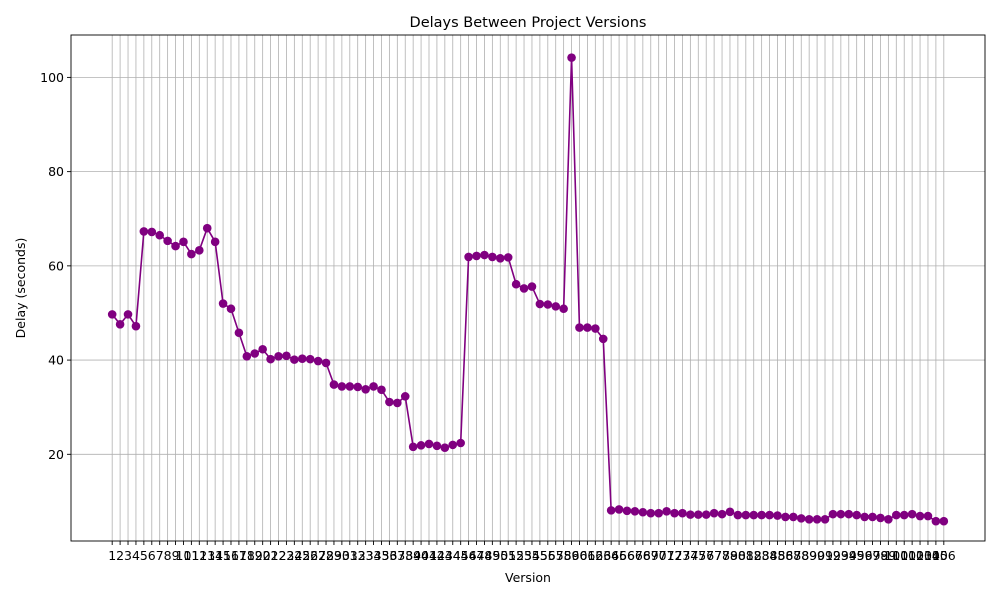 This screenshot has width=1000, height=600. What do you see at coordinates (528, 577) in the screenshot?
I see `x-axis-label: Version` at bounding box center [528, 577].